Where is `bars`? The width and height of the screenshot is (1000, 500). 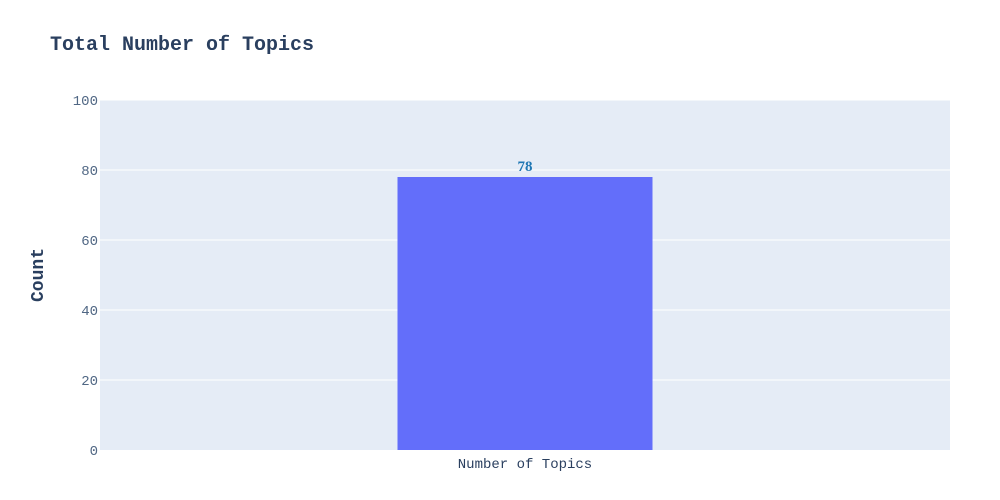 bars is located at coordinates (525, 313).